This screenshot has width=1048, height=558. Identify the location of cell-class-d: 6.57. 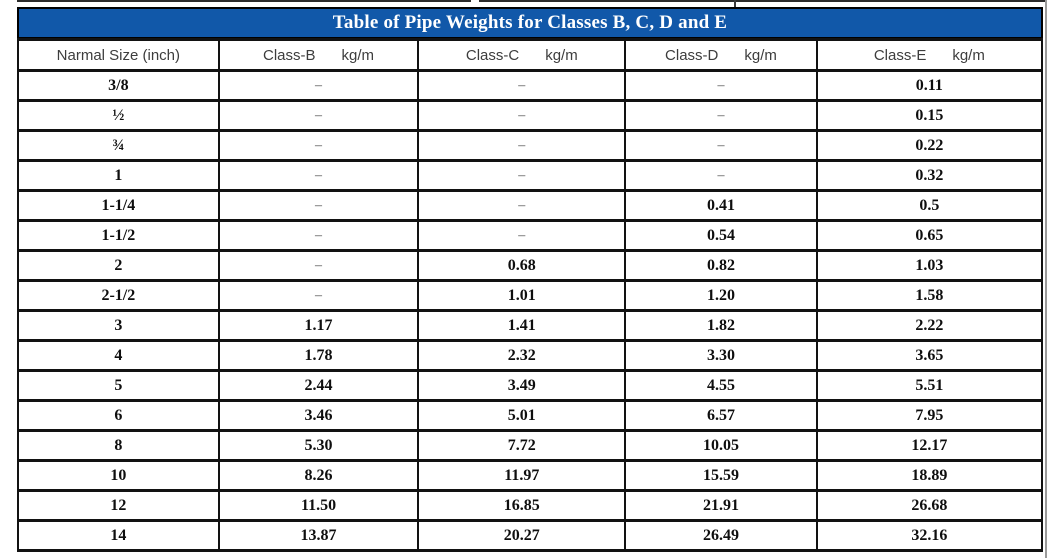
(721, 415).